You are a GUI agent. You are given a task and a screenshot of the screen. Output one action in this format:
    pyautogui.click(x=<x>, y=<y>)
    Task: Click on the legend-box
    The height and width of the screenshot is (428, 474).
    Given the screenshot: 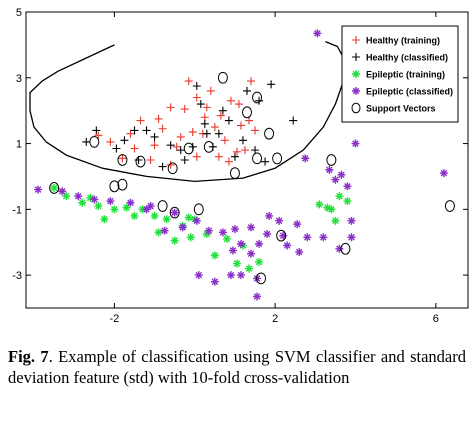 What is the action you would take?
    pyautogui.click(x=400, y=74)
    